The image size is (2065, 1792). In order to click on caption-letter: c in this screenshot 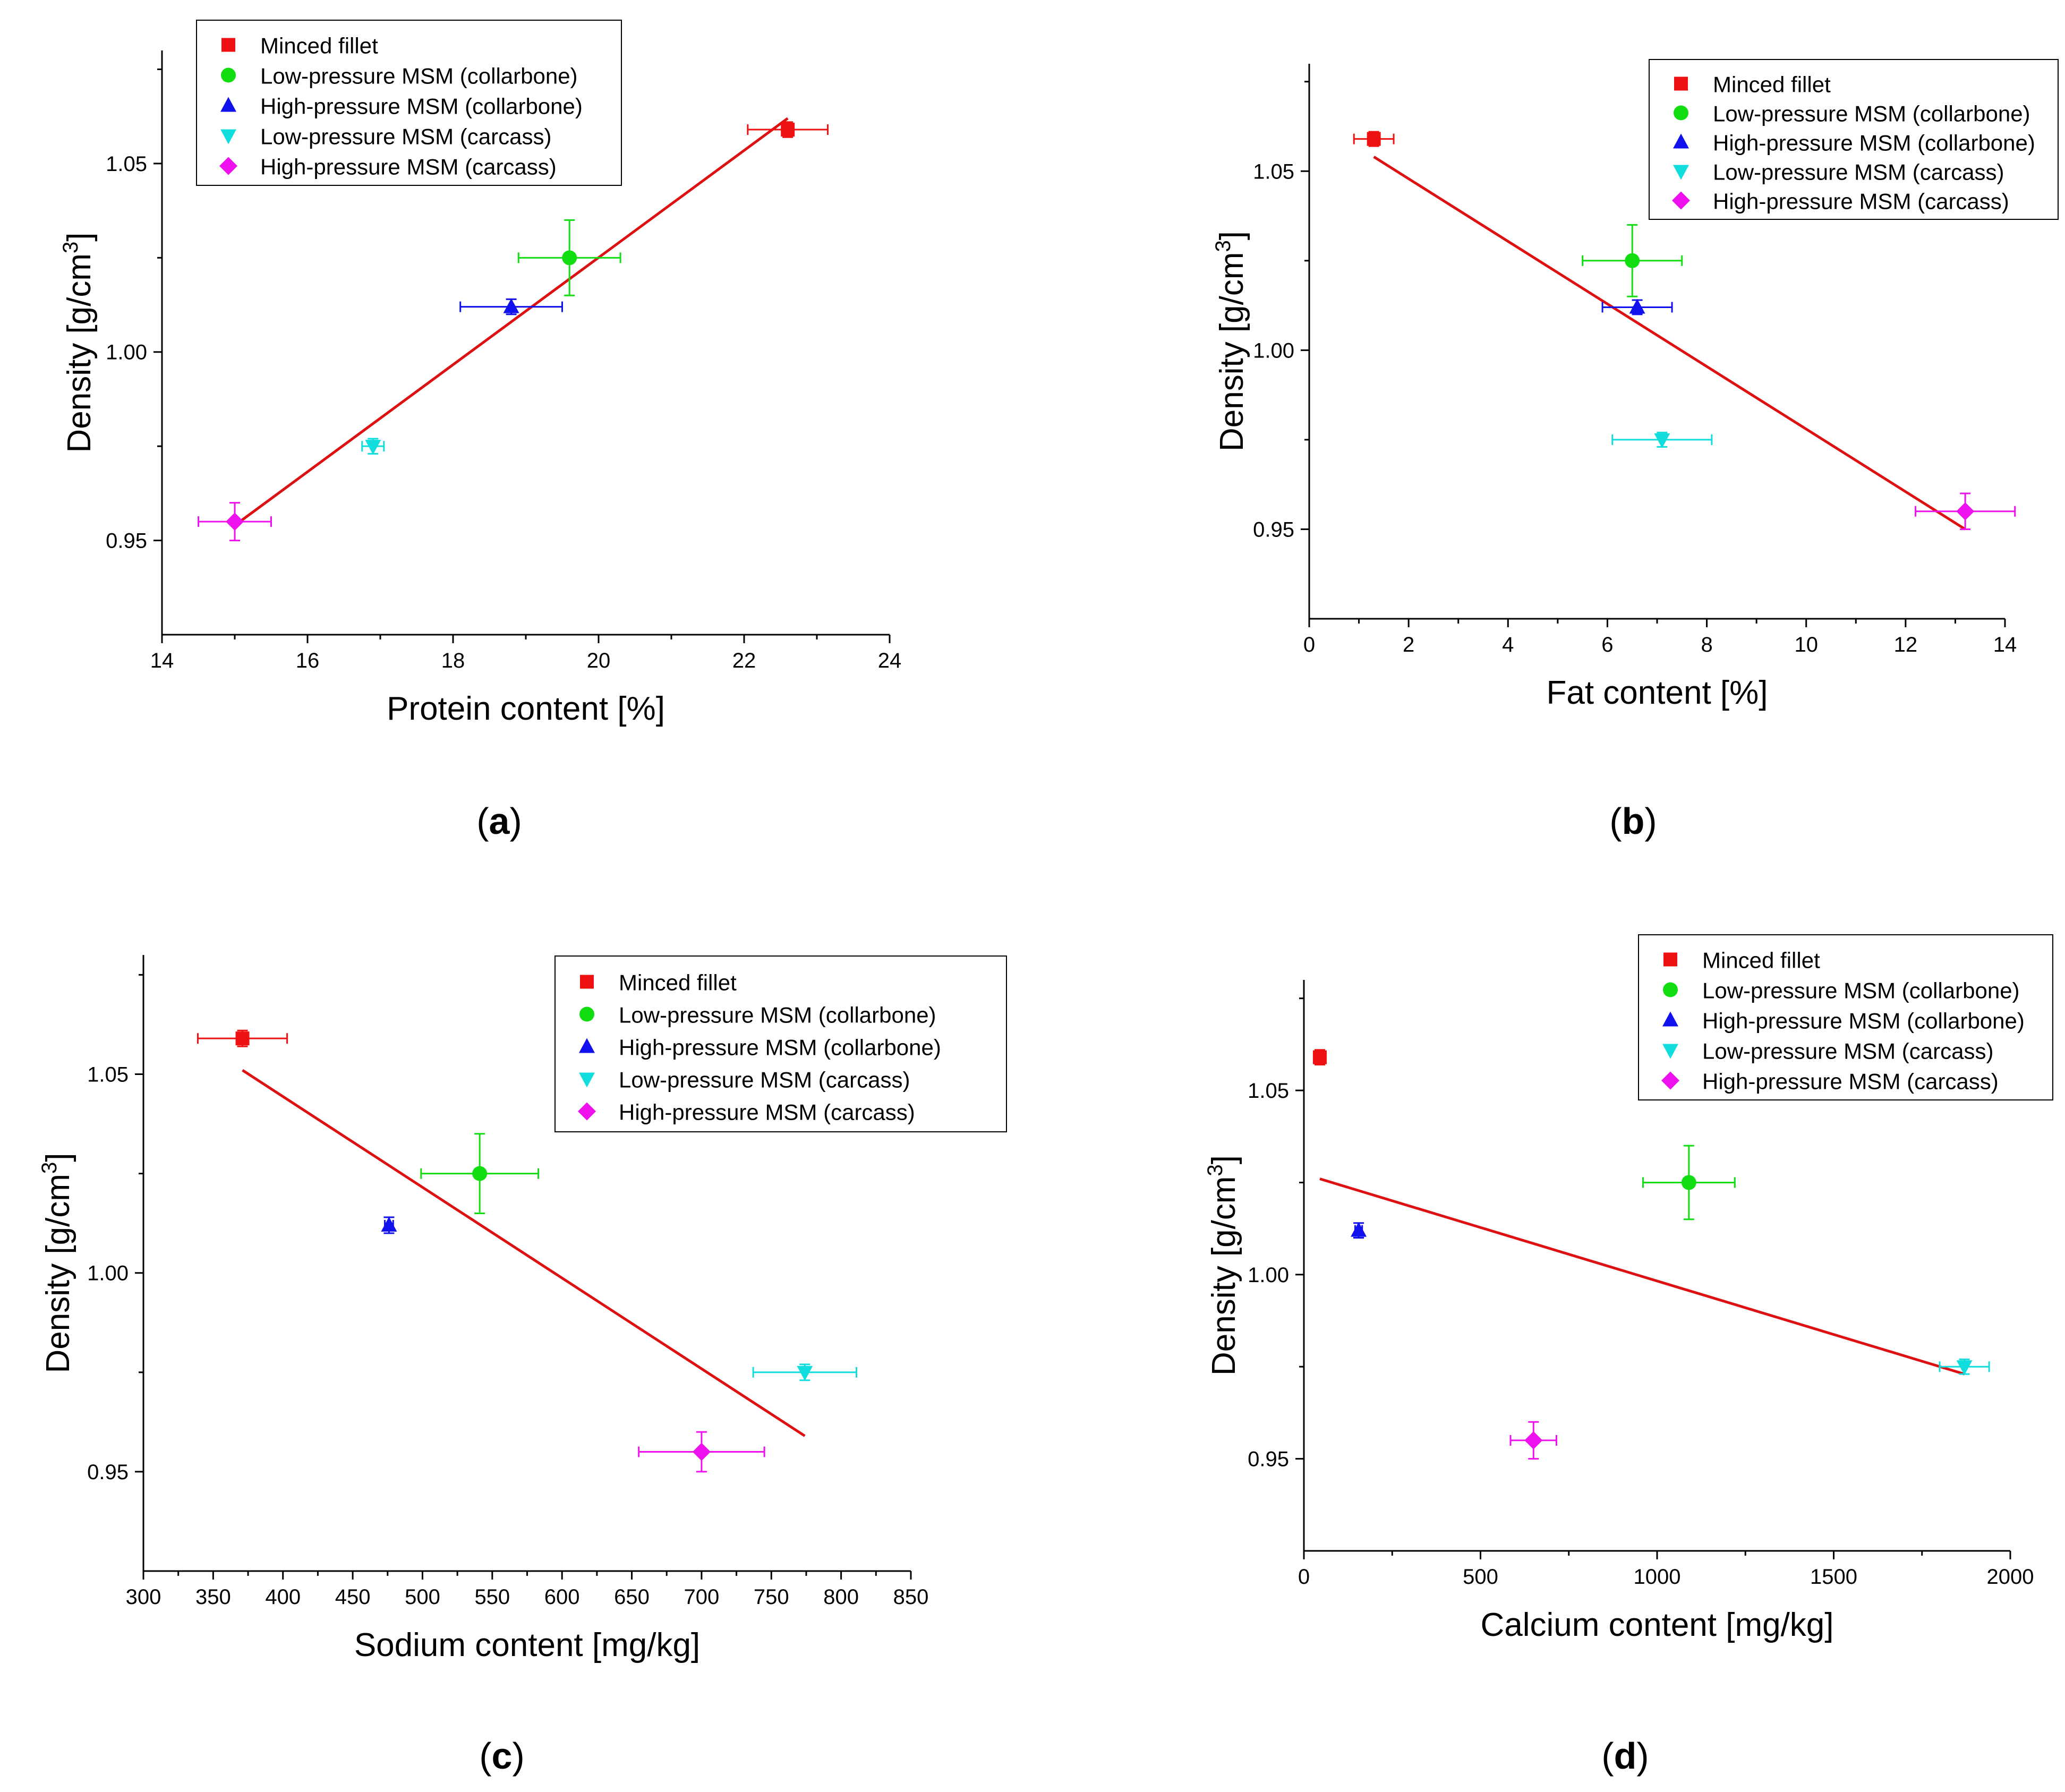, I will do `click(502, 1756)`.